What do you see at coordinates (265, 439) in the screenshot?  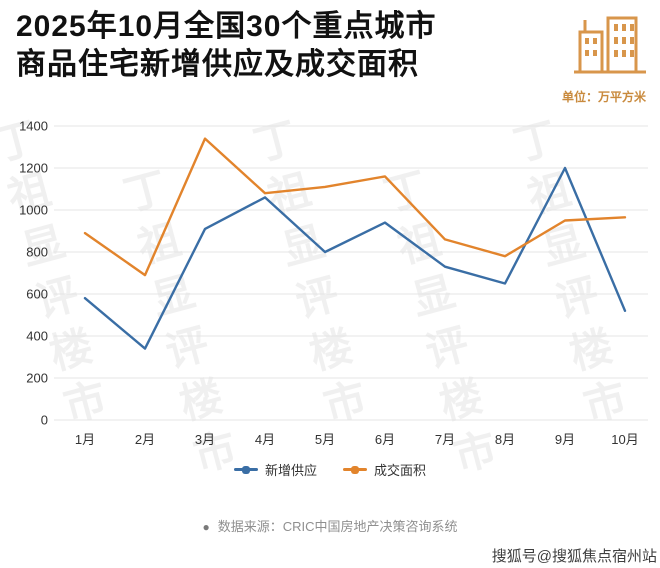 I see `x-tick-label: 4月` at bounding box center [265, 439].